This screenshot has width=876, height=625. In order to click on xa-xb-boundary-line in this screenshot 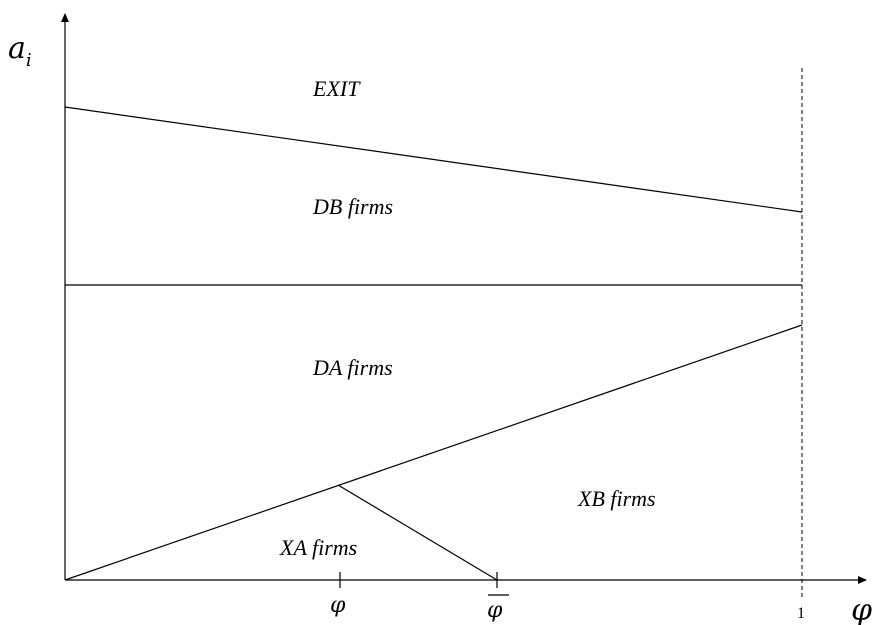, I will do `click(417, 532)`.